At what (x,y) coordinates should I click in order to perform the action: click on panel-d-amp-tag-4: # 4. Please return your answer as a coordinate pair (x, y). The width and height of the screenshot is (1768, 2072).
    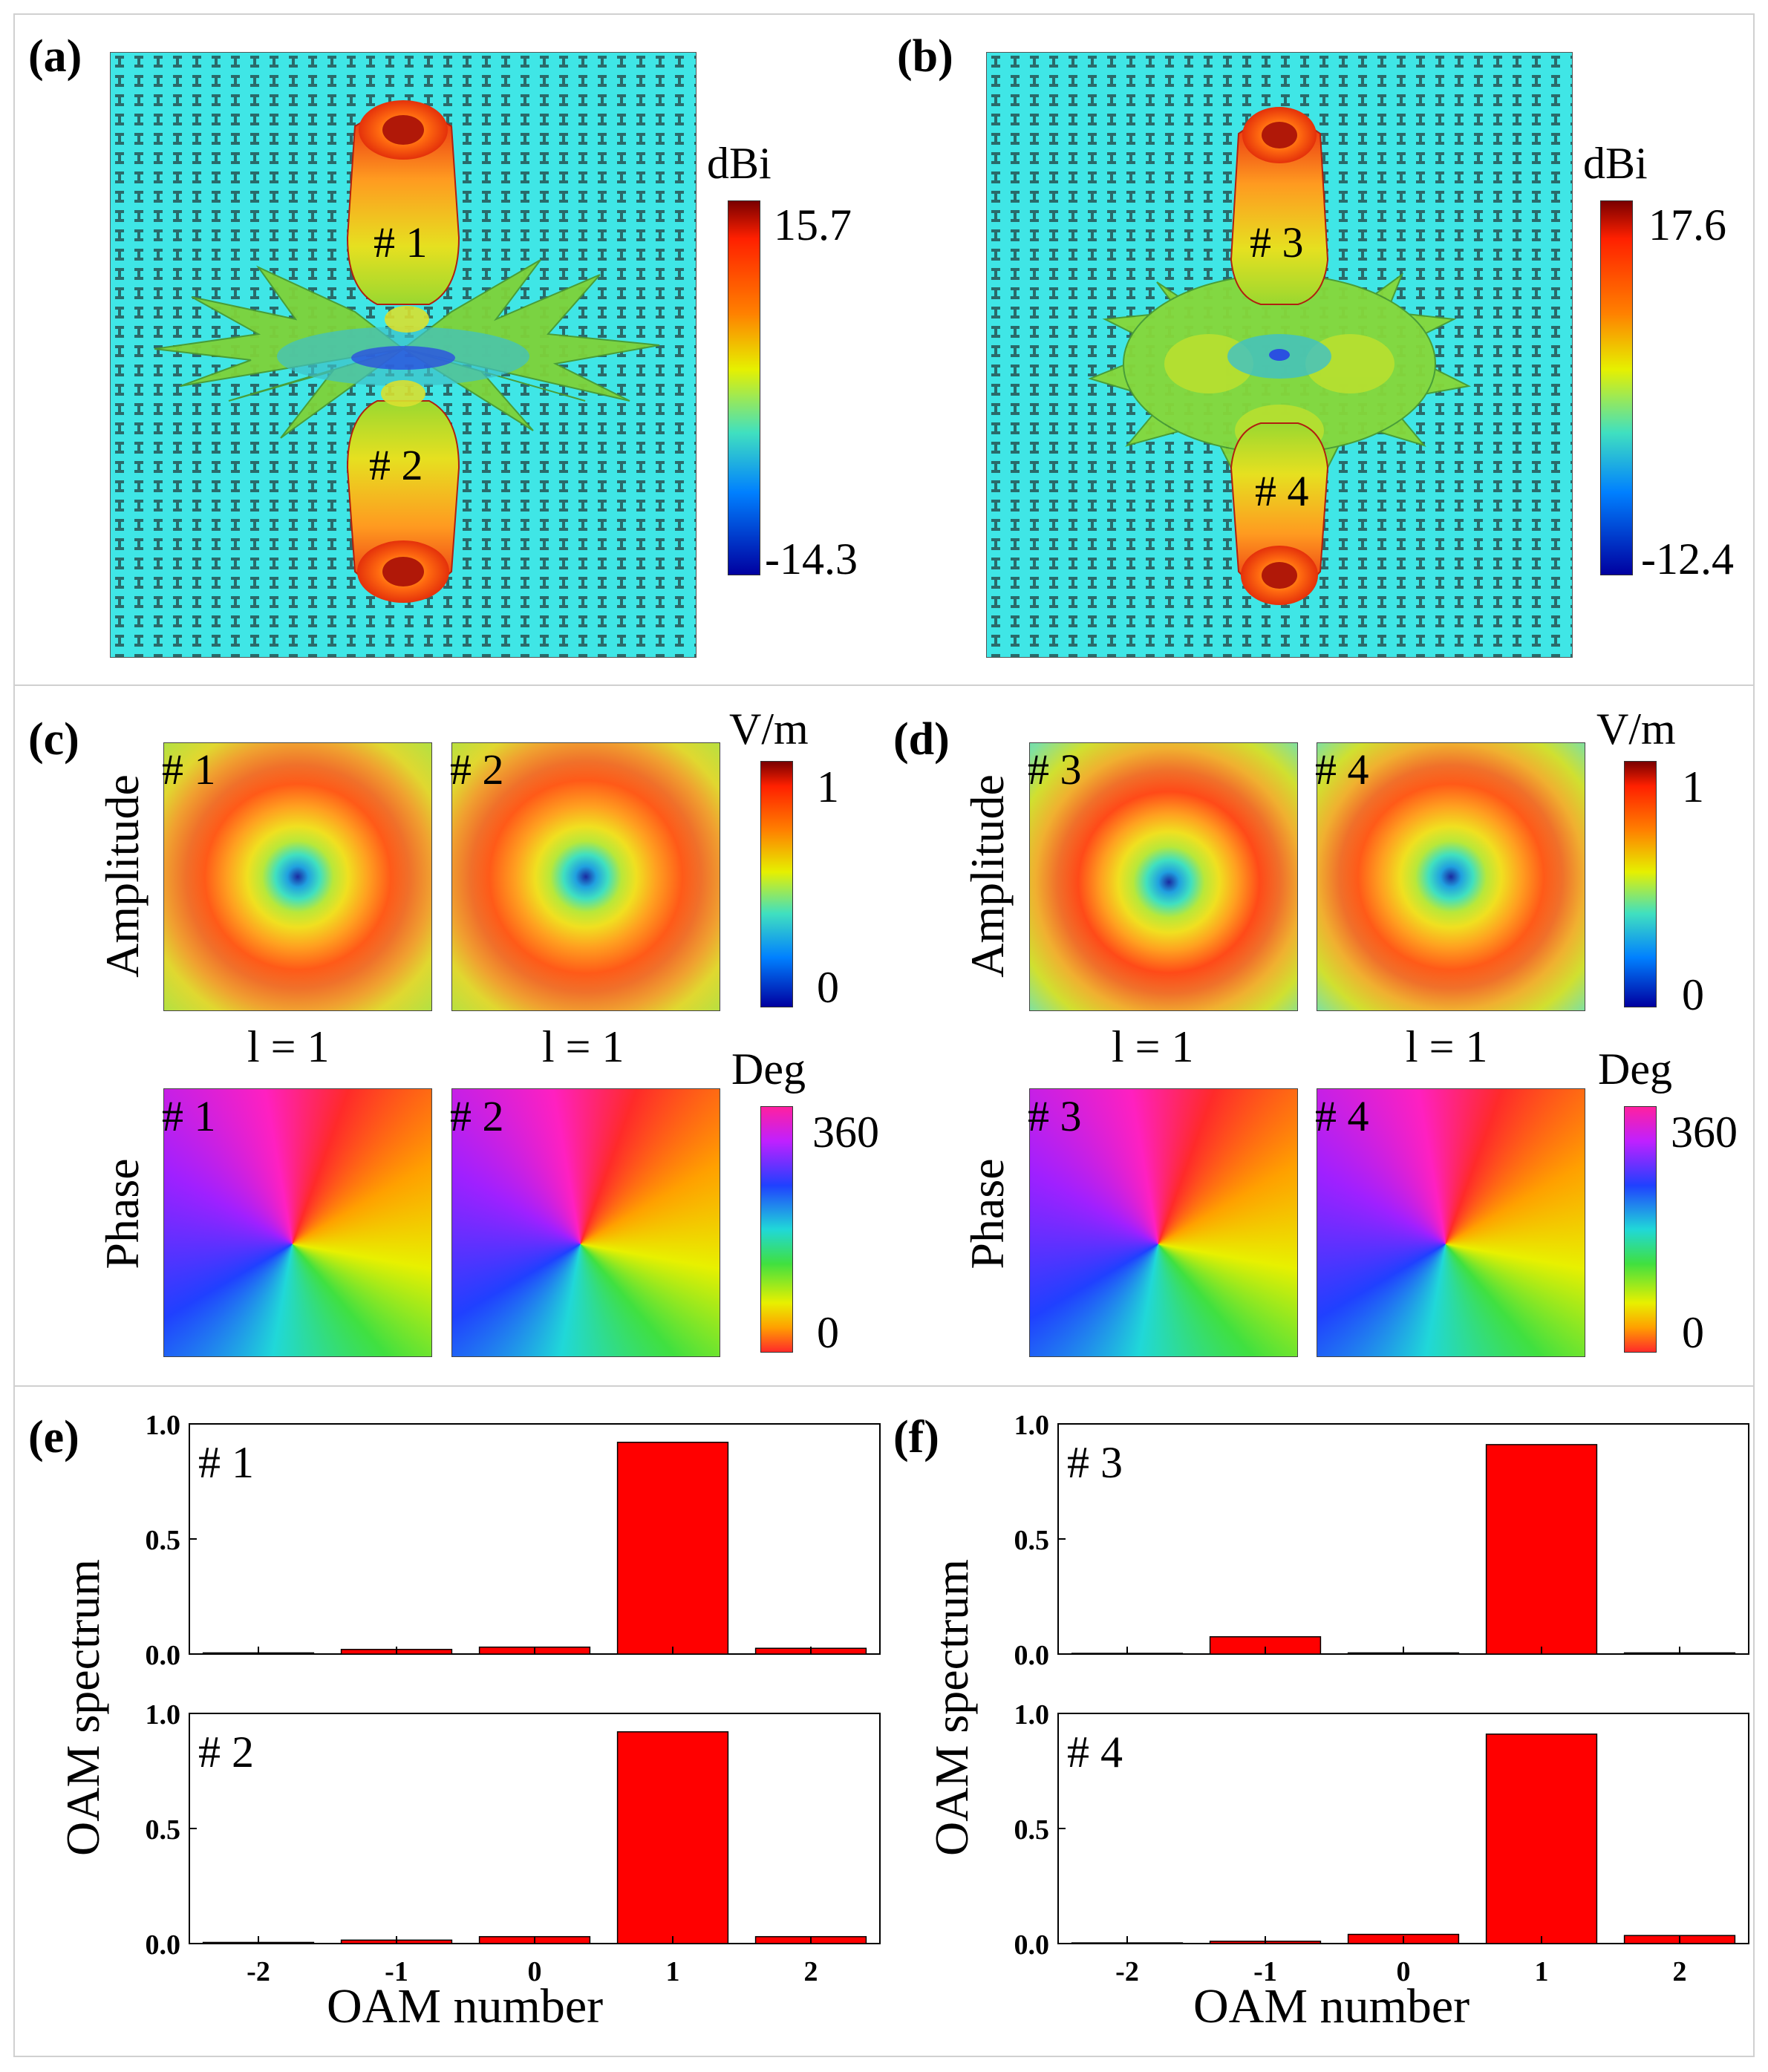
    Looking at the image, I should click on (1342, 769).